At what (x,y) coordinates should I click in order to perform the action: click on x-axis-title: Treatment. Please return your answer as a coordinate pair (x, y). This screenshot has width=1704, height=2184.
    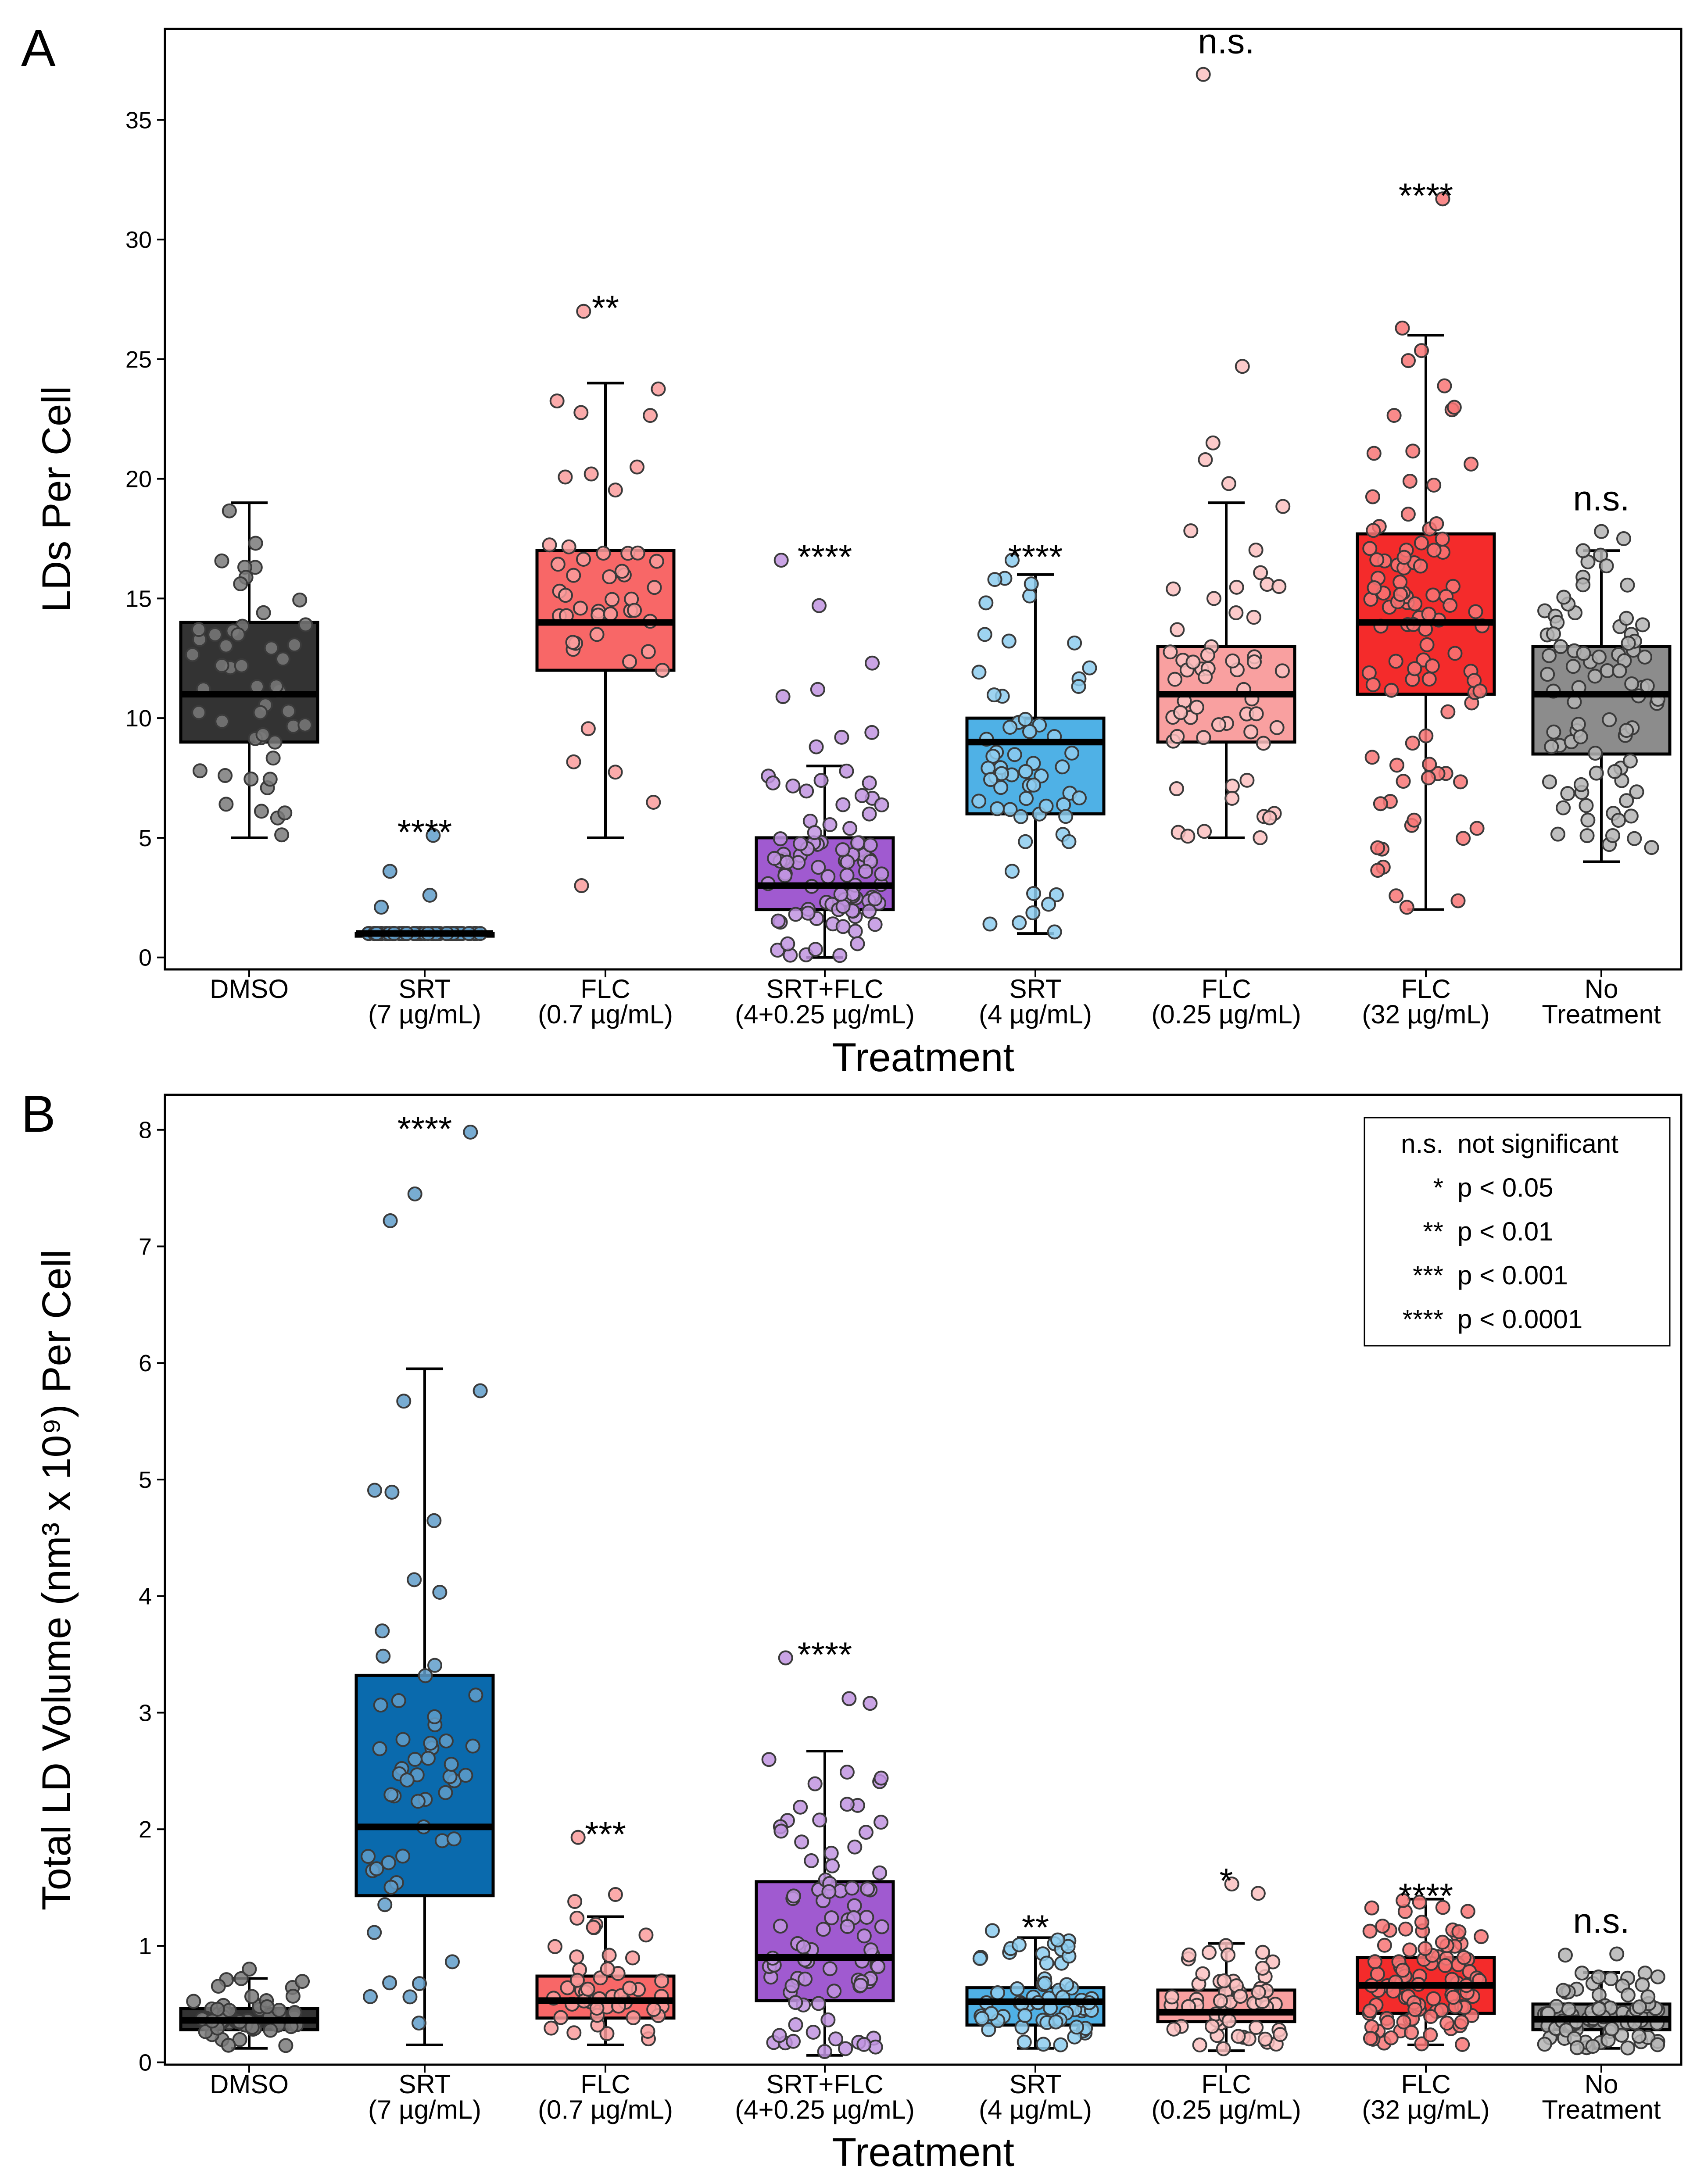
    Looking at the image, I should click on (923, 2152).